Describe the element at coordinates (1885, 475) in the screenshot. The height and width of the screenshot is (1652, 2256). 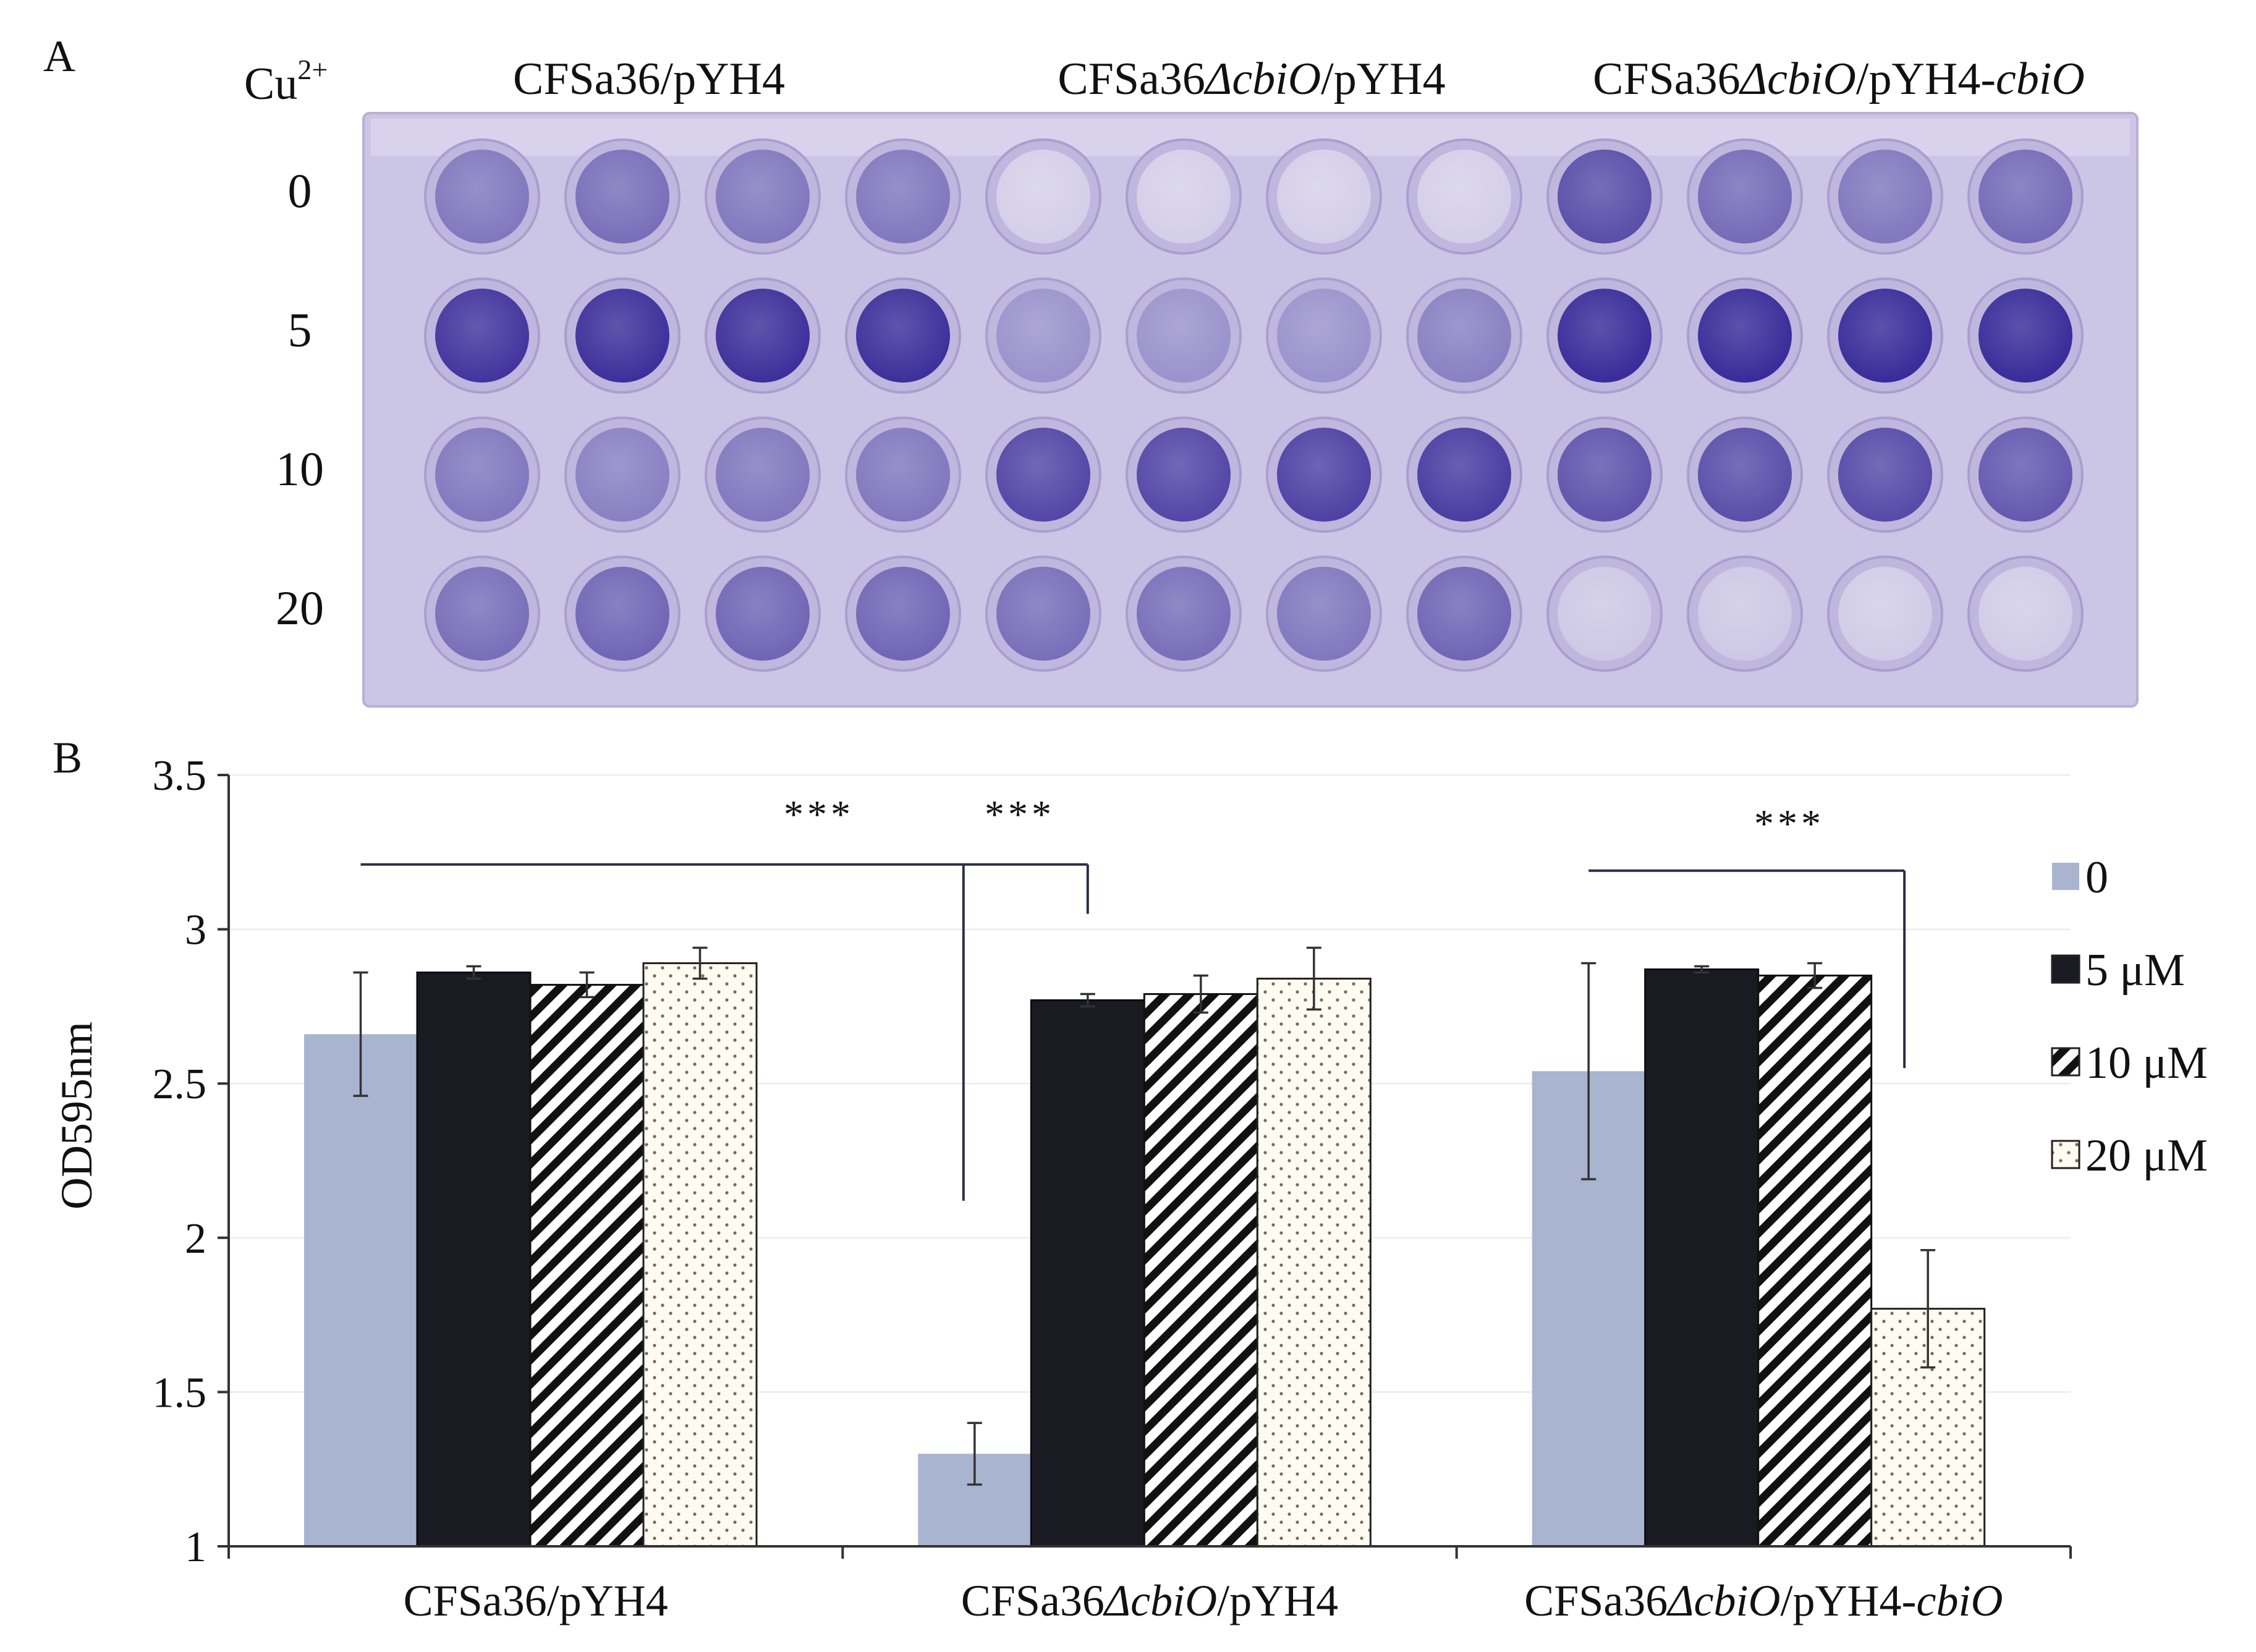
I see `well-sheen-r3-c11` at that location.